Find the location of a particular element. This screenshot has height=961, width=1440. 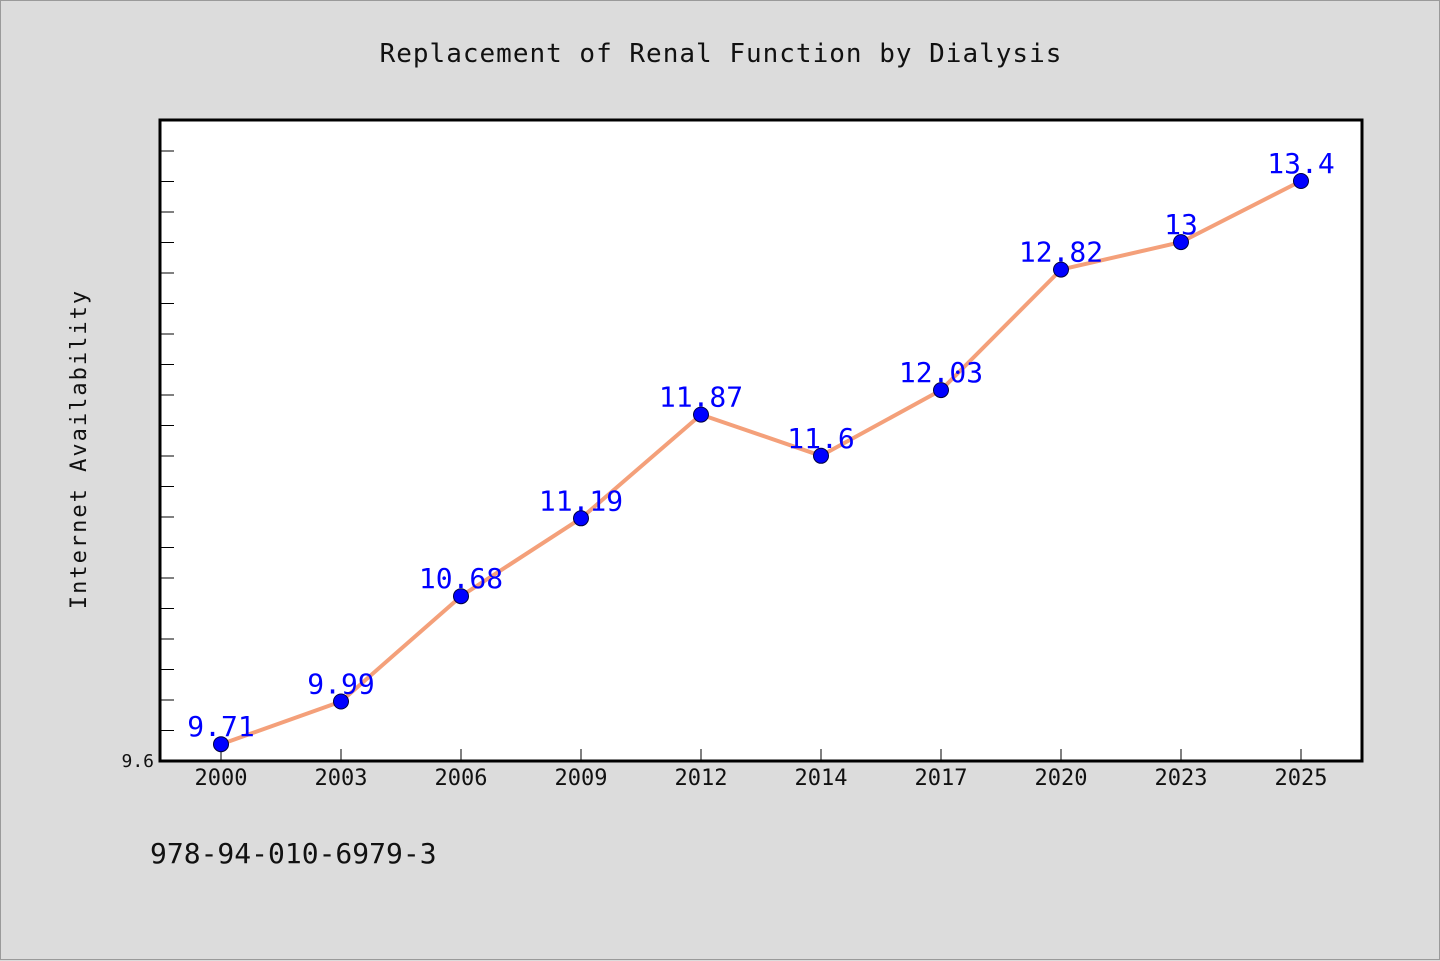

data-label: 11.6 is located at coordinates (820, 438).